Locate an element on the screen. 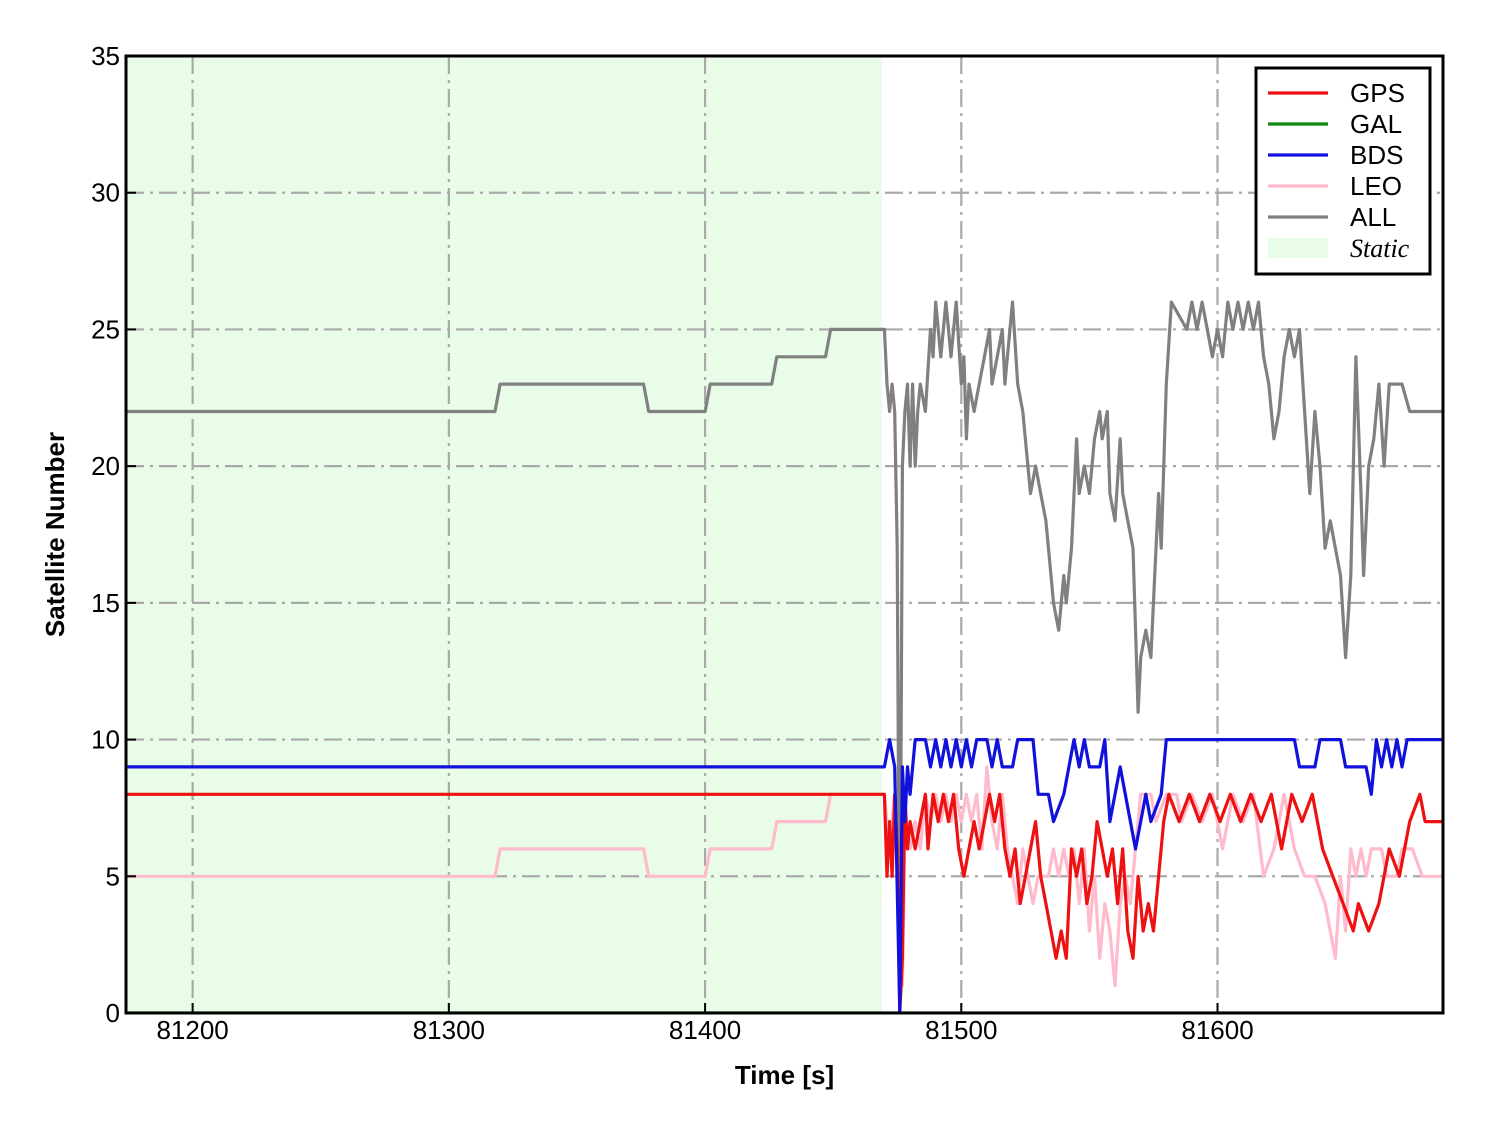 The width and height of the screenshot is (1488, 1133). x-tick-label: 81500 is located at coordinates (961, 1030).